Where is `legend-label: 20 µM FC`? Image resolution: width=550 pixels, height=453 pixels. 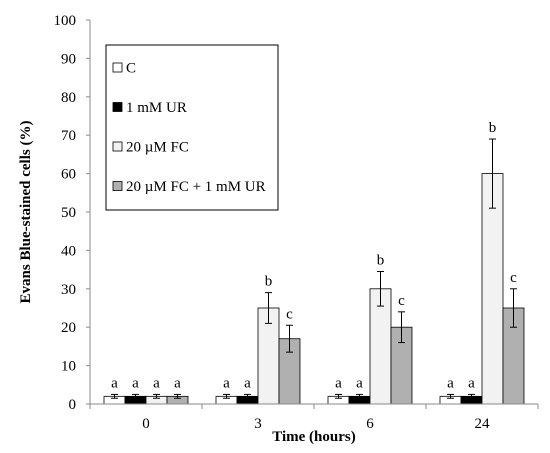
legend-label: 20 µM FC is located at coordinates (157, 148).